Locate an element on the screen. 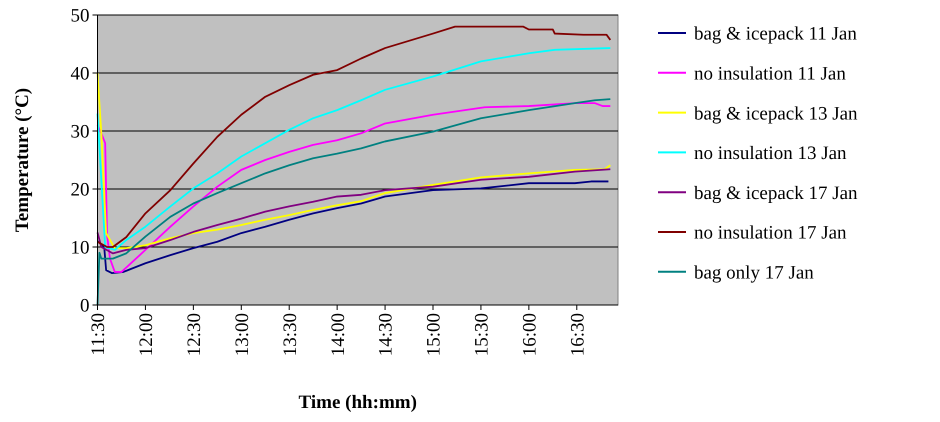 The height and width of the screenshot is (422, 940). legend-label: bag & icepack 11 Jan is located at coordinates (776, 34).